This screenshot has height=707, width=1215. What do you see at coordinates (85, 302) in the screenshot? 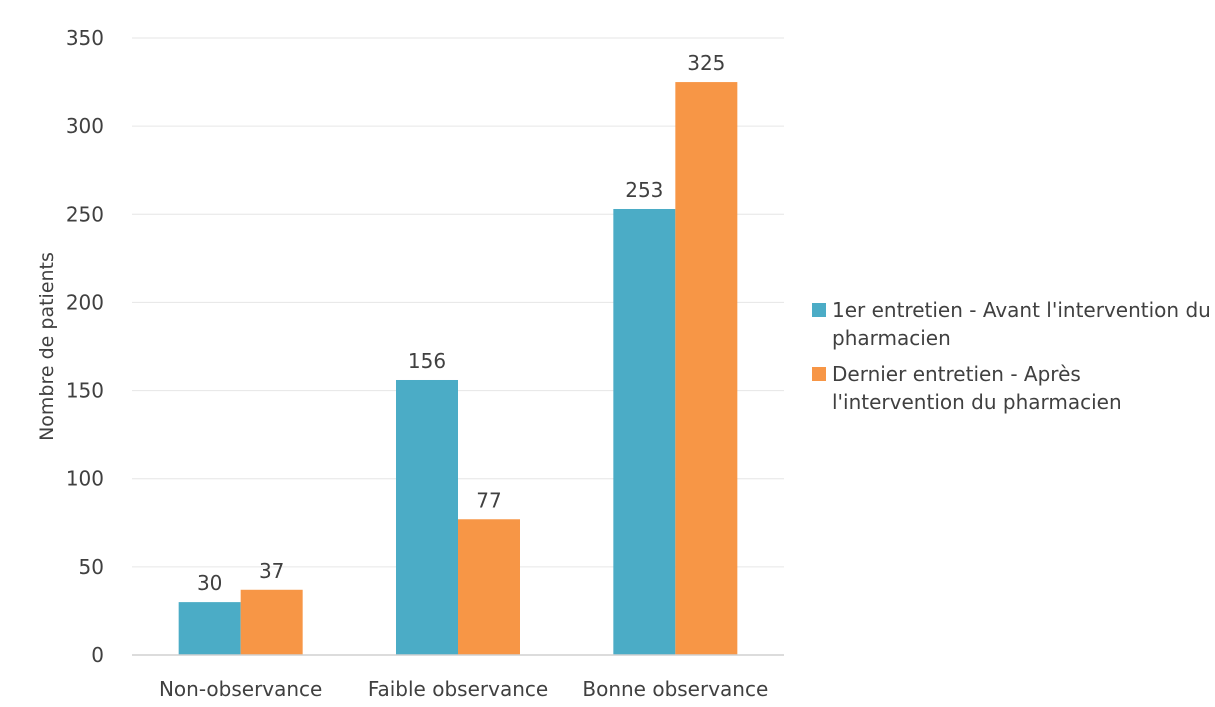
I see `y-tick-label: 200` at bounding box center [85, 302].